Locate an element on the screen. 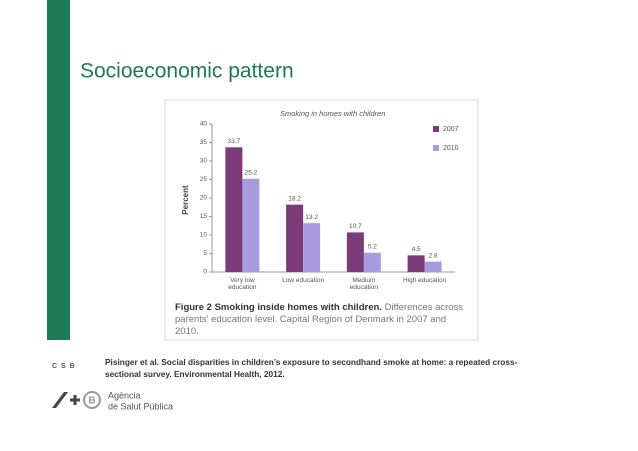  data-label: 18.2 is located at coordinates (294, 198).